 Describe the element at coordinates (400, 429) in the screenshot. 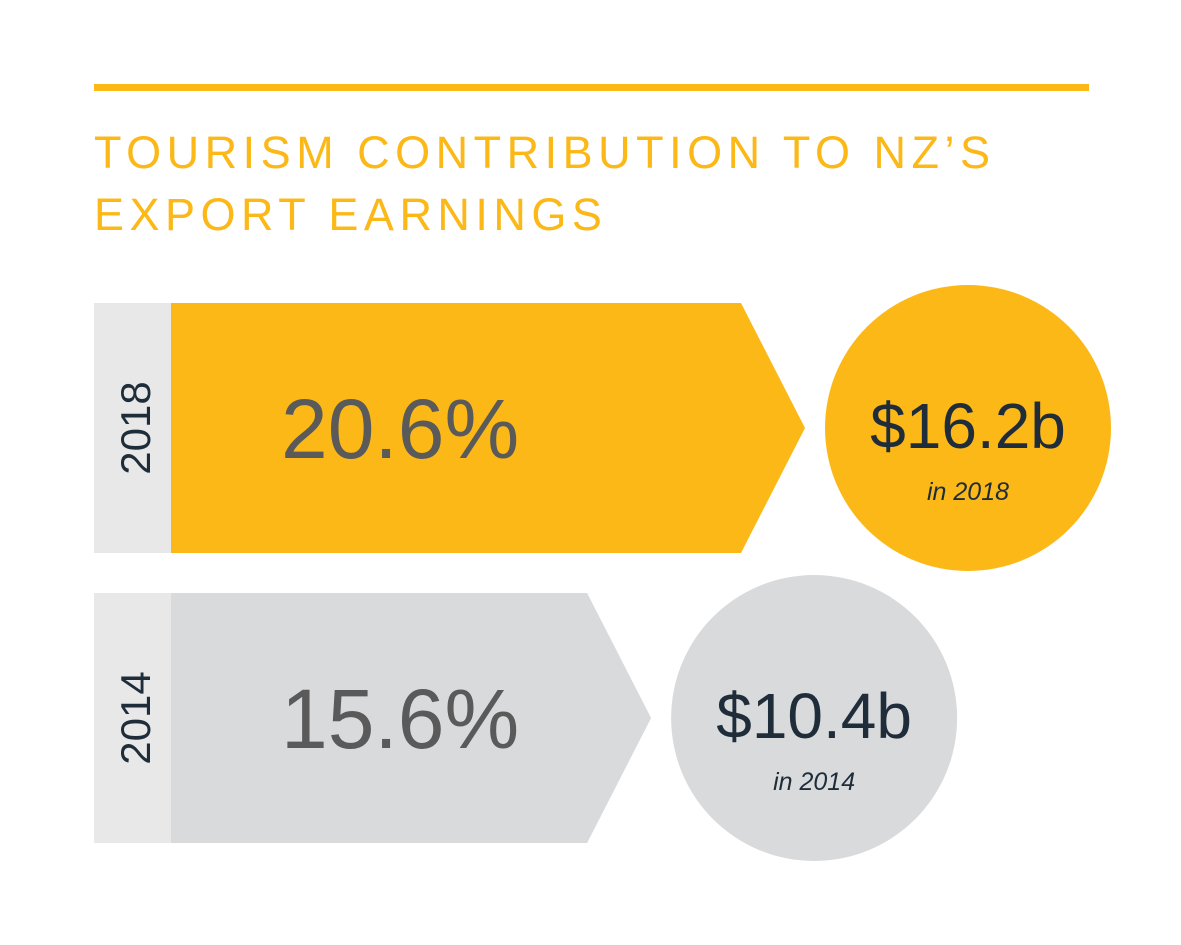

I see `share-label: 20.6%` at that location.